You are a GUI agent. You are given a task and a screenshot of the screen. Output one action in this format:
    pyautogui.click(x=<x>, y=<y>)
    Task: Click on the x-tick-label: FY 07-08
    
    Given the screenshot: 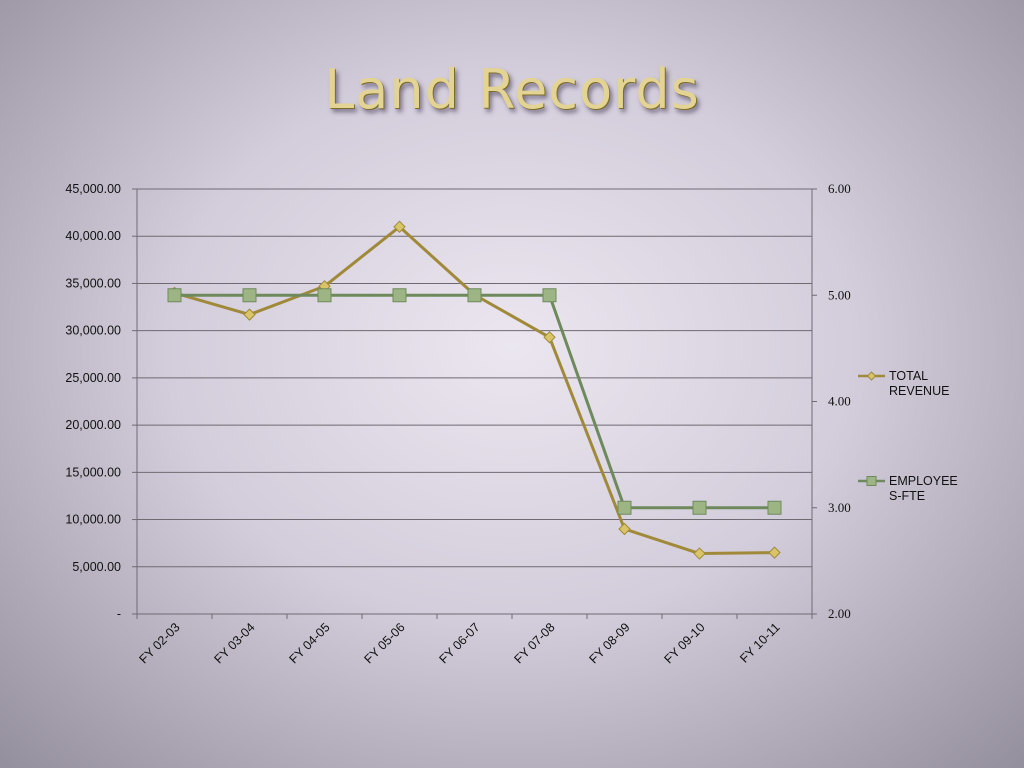 What is the action you would take?
    pyautogui.click(x=535, y=643)
    